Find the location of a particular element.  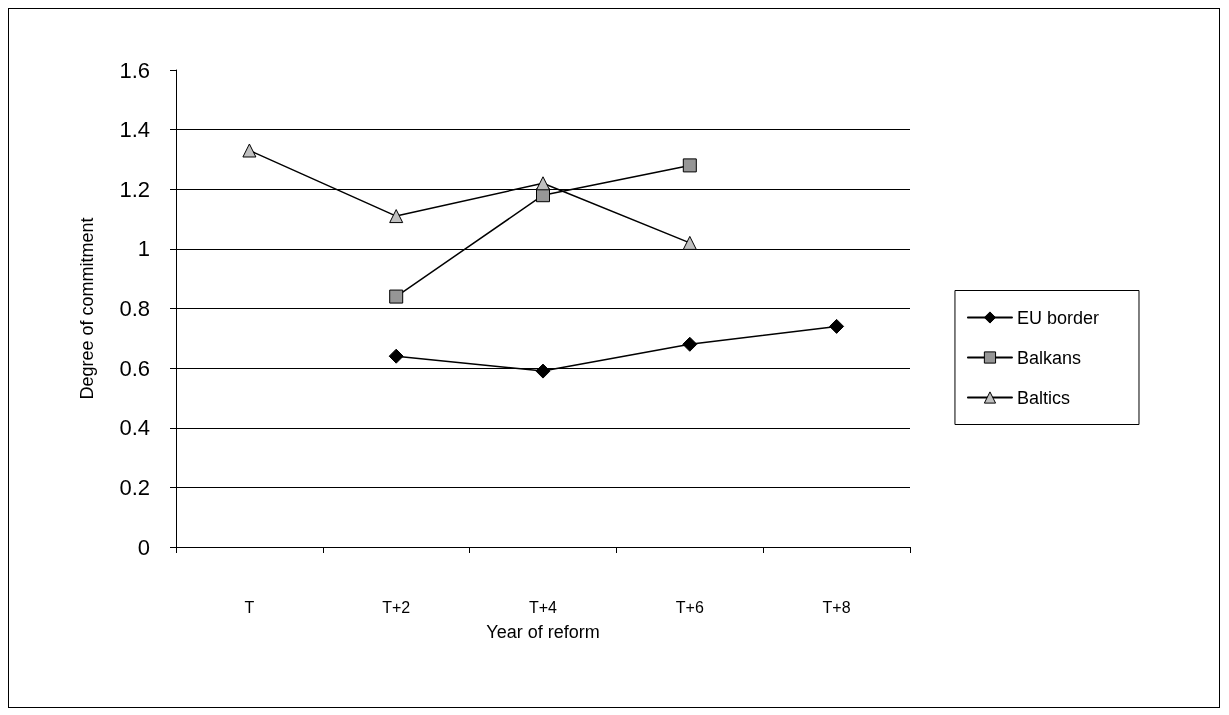

legend-label: Baltics is located at coordinates (1043, 397).